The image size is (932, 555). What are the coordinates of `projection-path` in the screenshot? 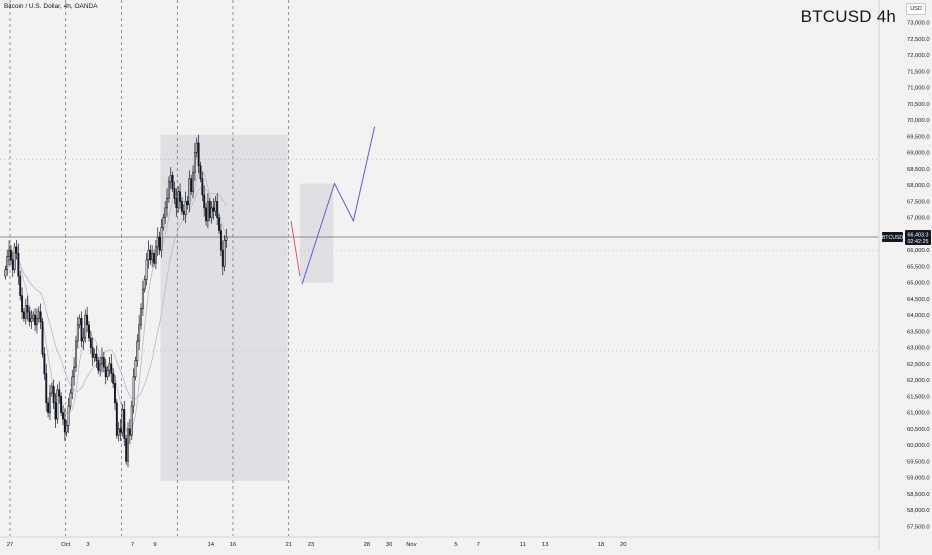 It's located at (338, 205).